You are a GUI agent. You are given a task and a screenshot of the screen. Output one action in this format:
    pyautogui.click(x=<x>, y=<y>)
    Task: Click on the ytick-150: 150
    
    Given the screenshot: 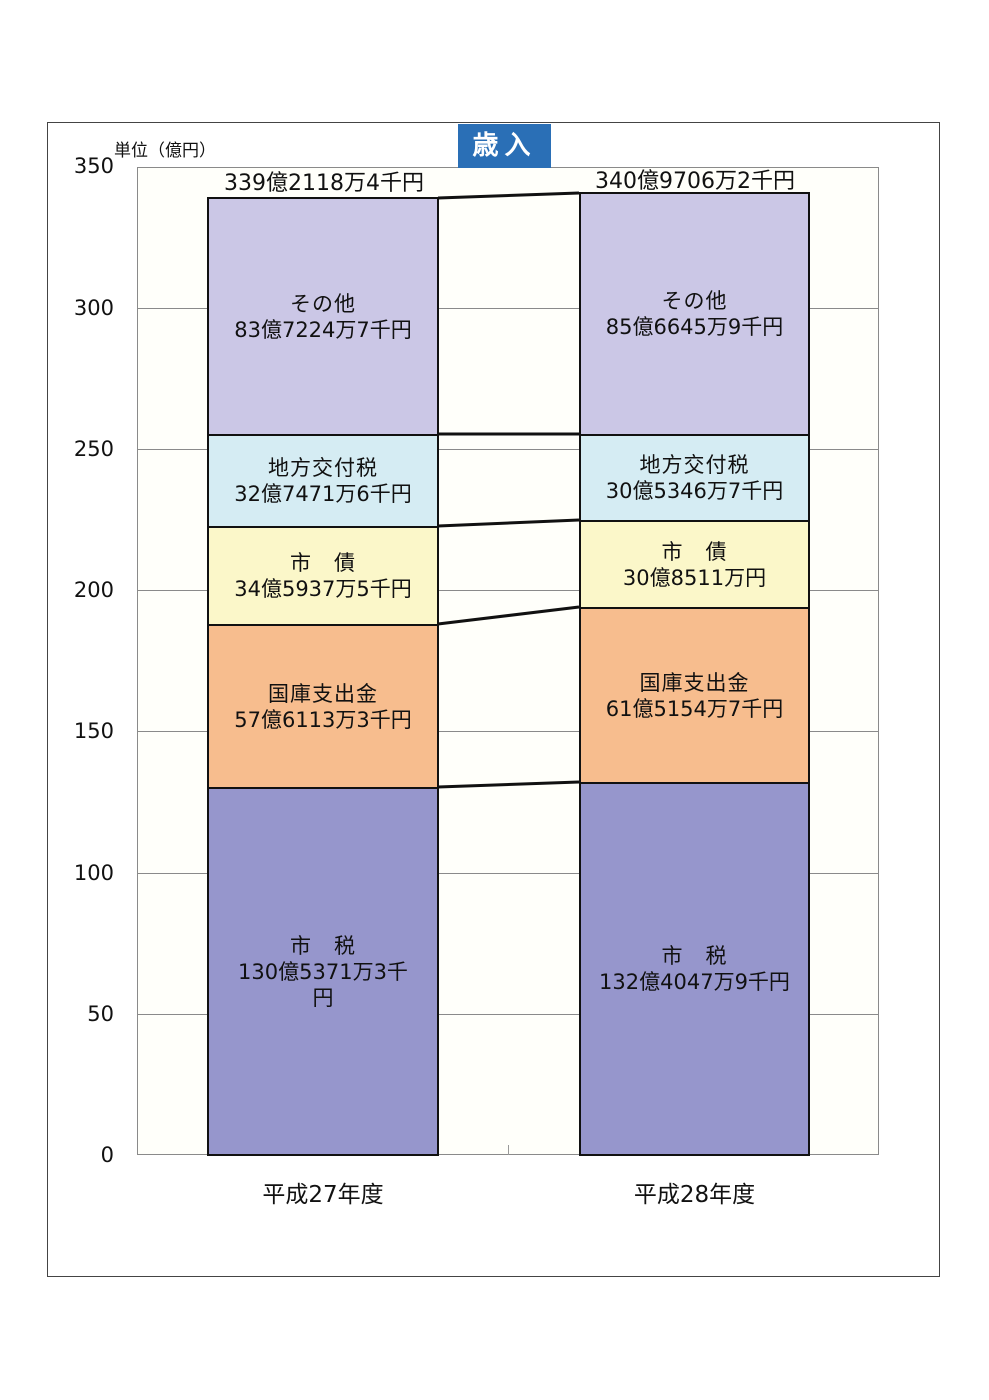 What is the action you would take?
    pyautogui.click(x=93, y=731)
    